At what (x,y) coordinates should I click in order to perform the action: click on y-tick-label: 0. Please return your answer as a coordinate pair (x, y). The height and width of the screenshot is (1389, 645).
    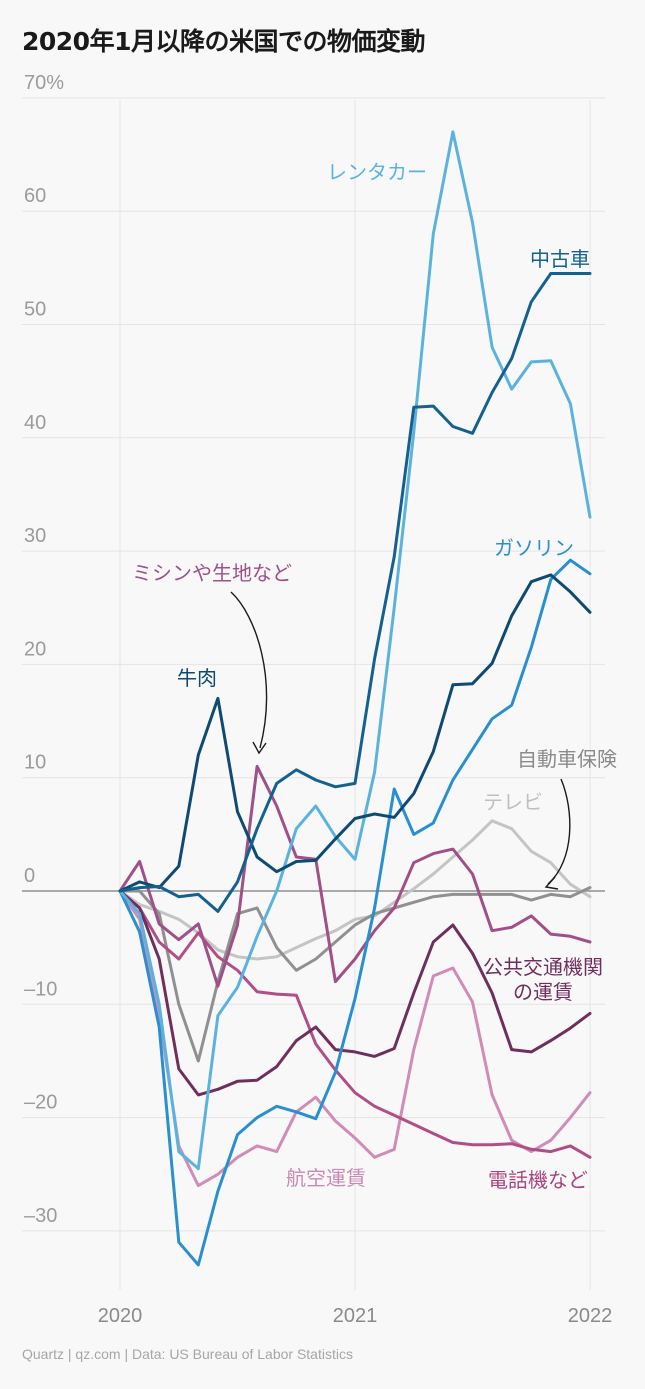
    Looking at the image, I should click on (29, 876).